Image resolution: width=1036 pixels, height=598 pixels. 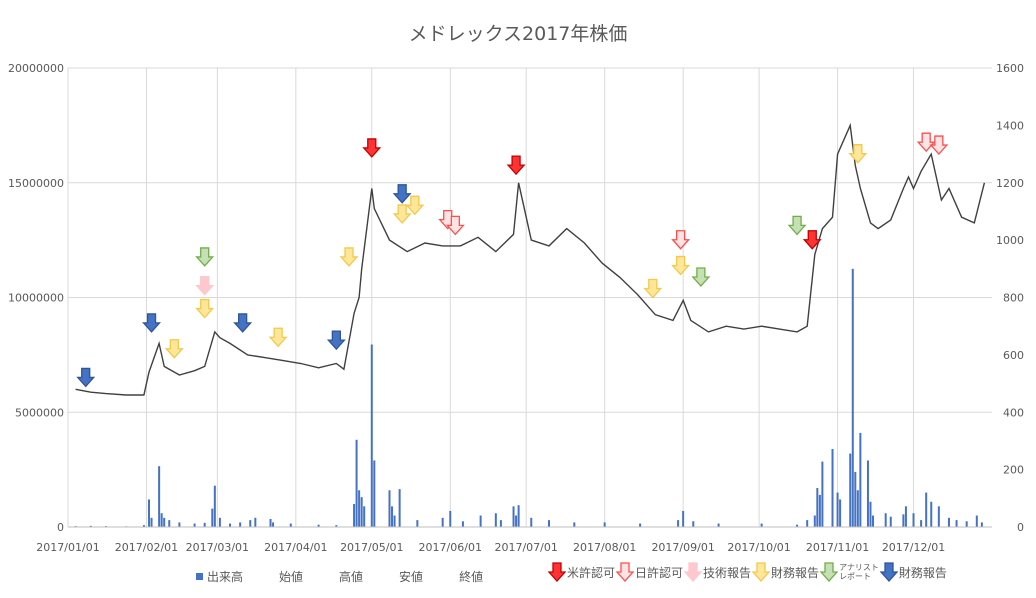 I want to click on legend-label: 安値, so click(x=411, y=577).